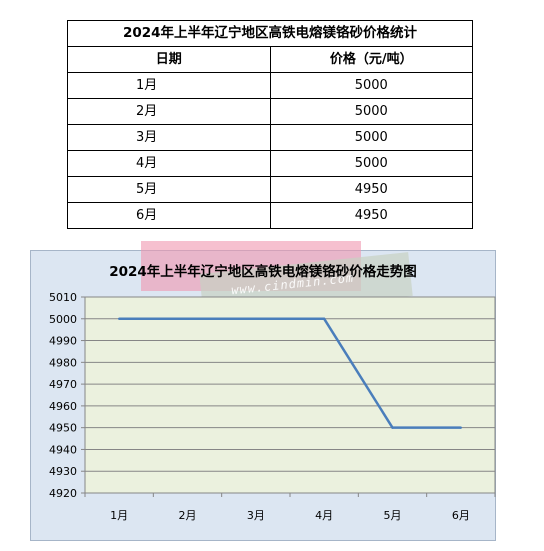 This screenshot has height=551, width=544. Describe the element at coordinates (169, 59) in the screenshot. I see `header-month: 日期` at that location.